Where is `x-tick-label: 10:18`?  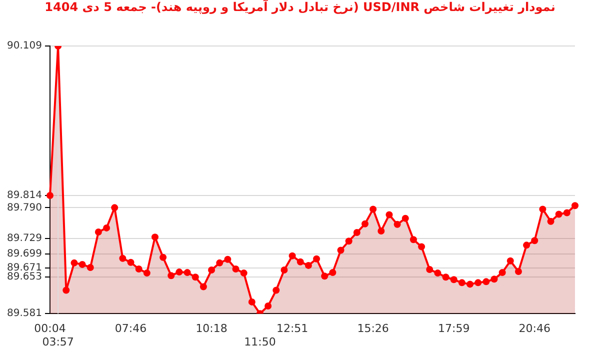
x-tick-label: 10:18 is located at coordinates (212, 329).